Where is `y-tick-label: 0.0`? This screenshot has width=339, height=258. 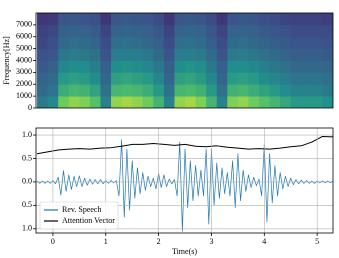
y-tick-label: 0.0 is located at coordinates (27, 181).